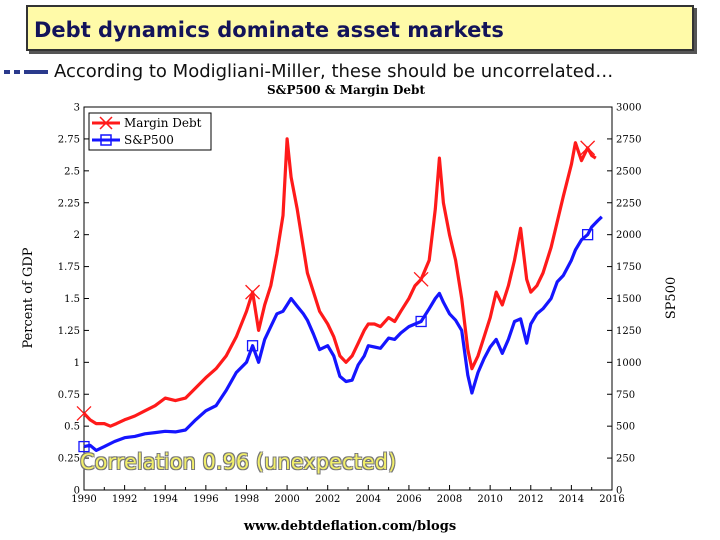  I want to click on x-tick-label: 2014, so click(571, 499).